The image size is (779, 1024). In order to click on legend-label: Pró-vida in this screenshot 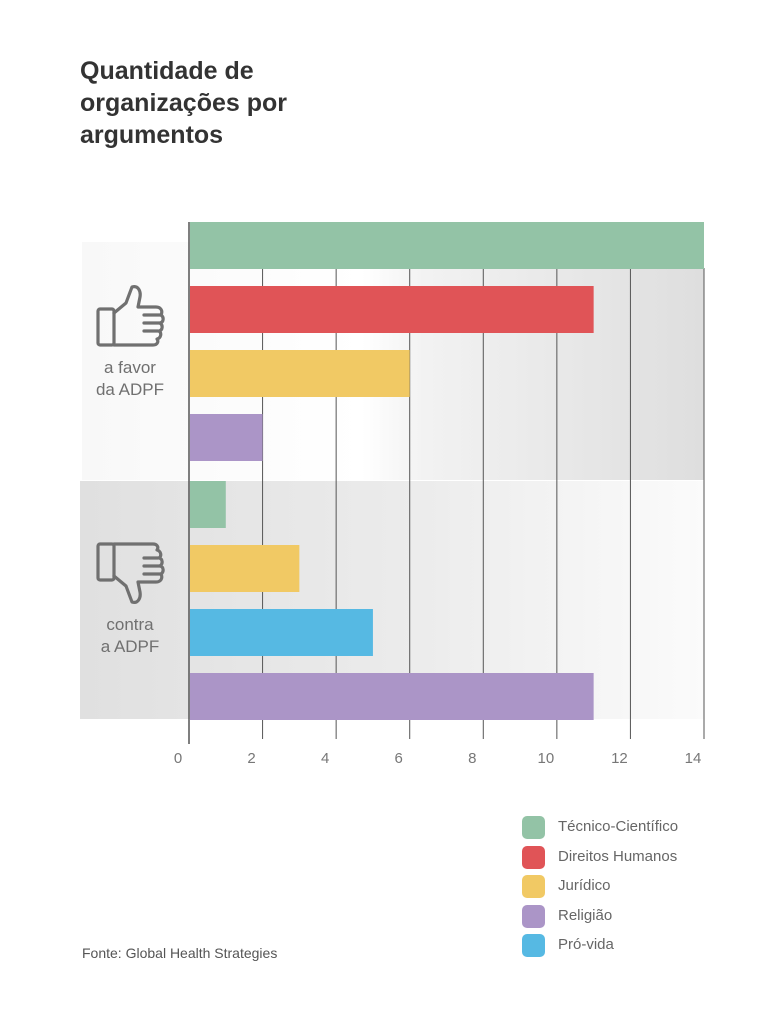, I will do `click(586, 944)`.